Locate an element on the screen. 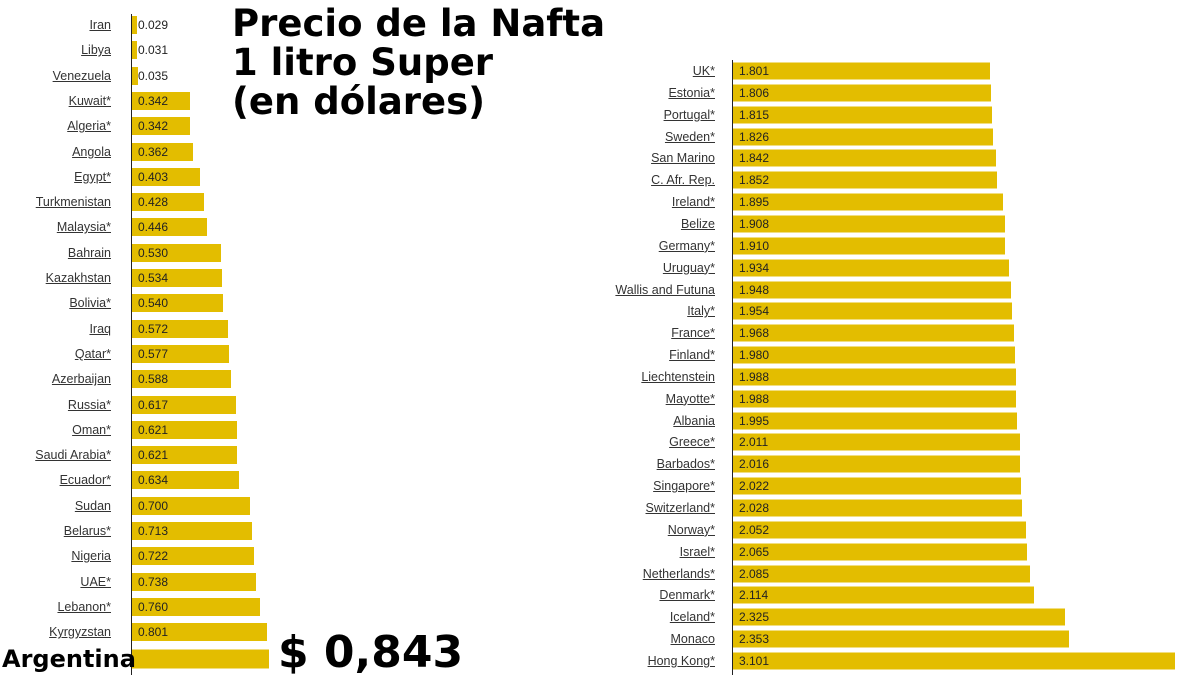  category-label: Ecuador* is located at coordinates (85, 480).